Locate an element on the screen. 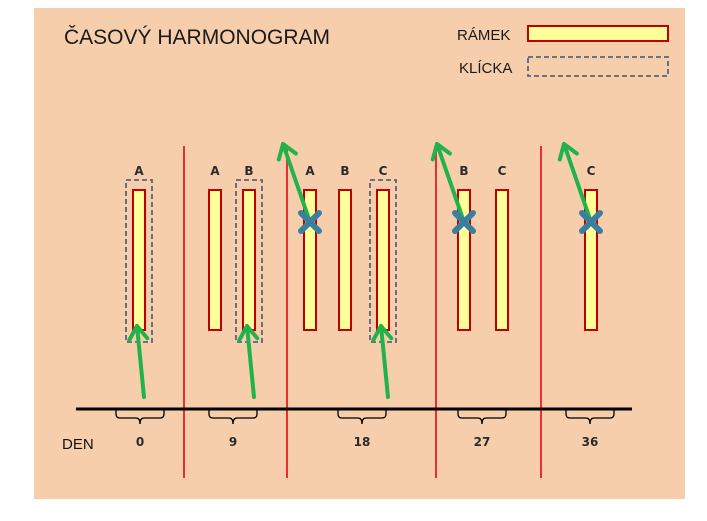 The width and height of the screenshot is (707, 521). day-label: 27 is located at coordinates (482, 442).